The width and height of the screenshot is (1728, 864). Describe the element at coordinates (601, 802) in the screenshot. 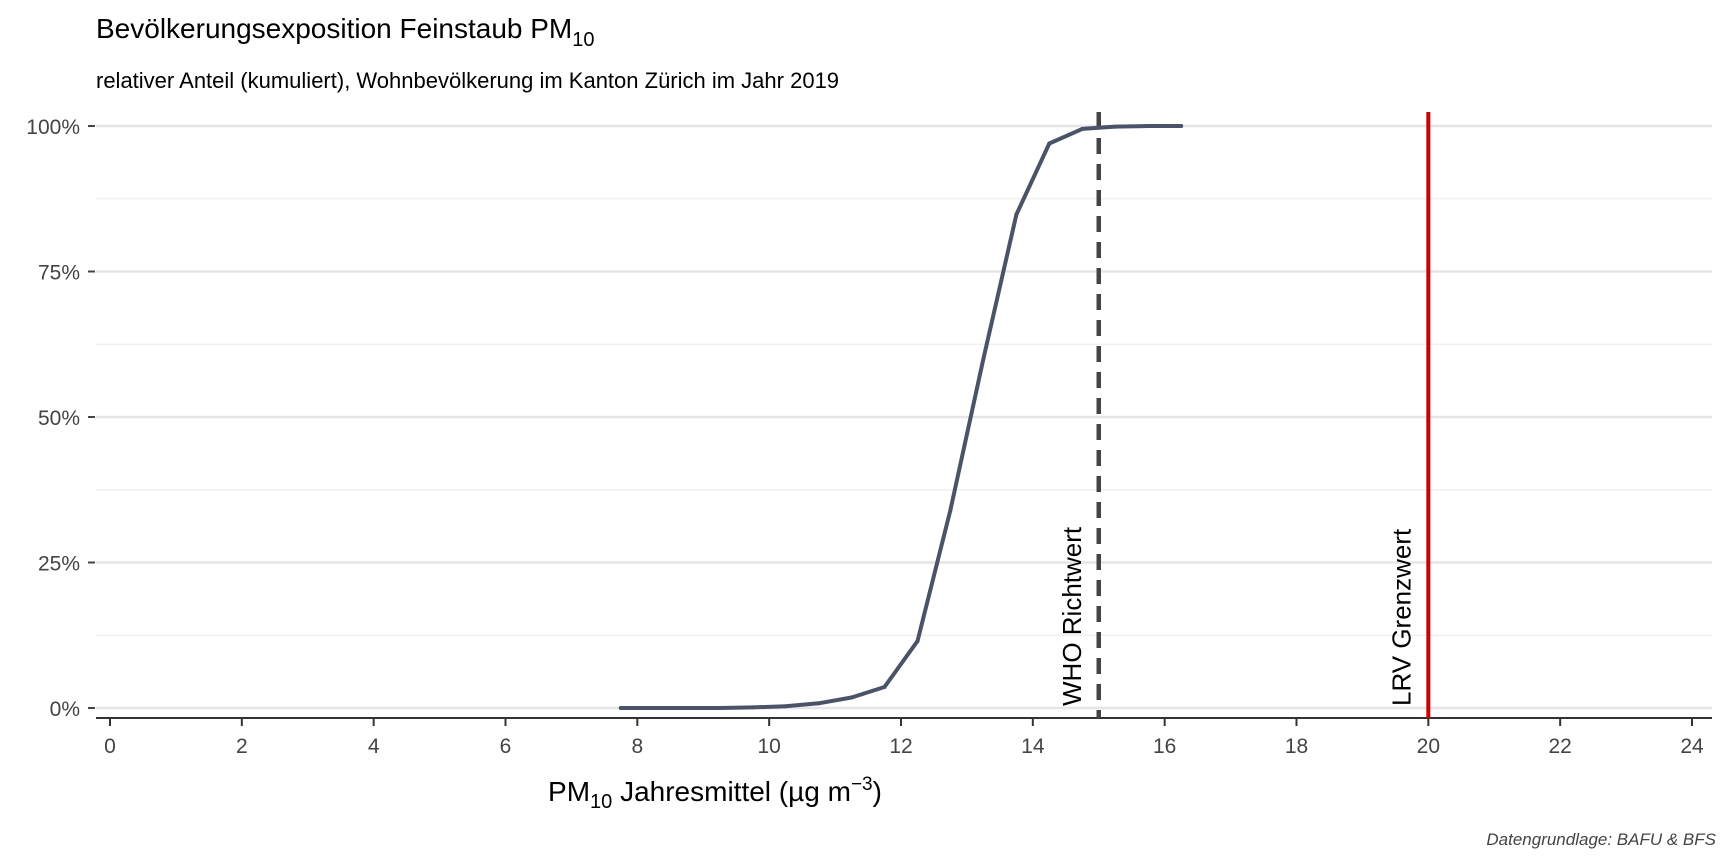

I see `x-axis-label-subscript: 10` at that location.